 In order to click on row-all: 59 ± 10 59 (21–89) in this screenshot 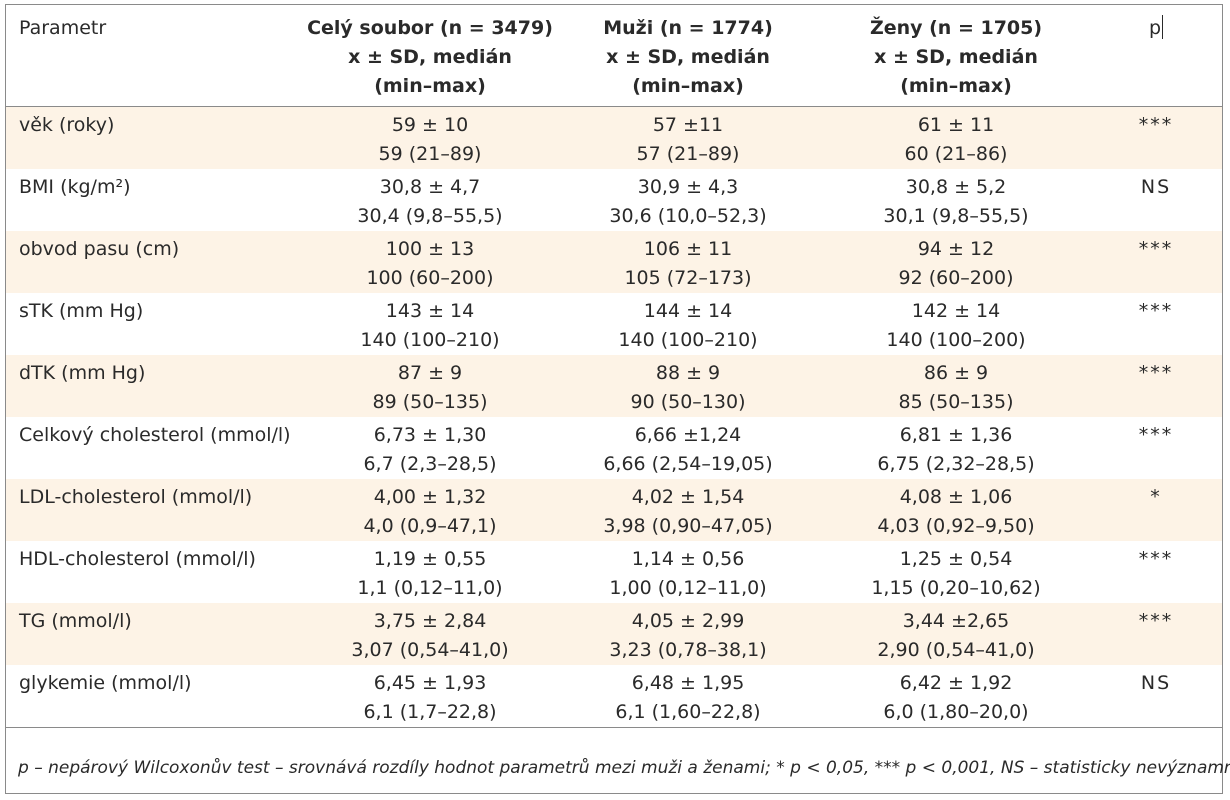, I will do `click(430, 137)`.